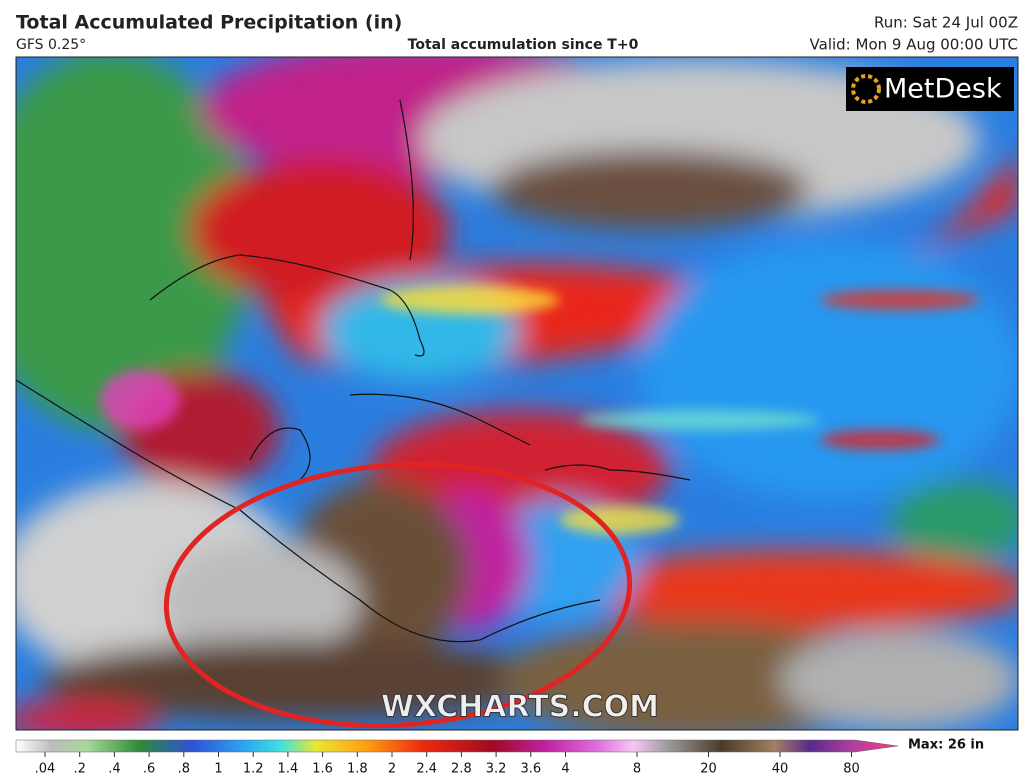  I want to click on colorbar-label: 40, so click(780, 769).